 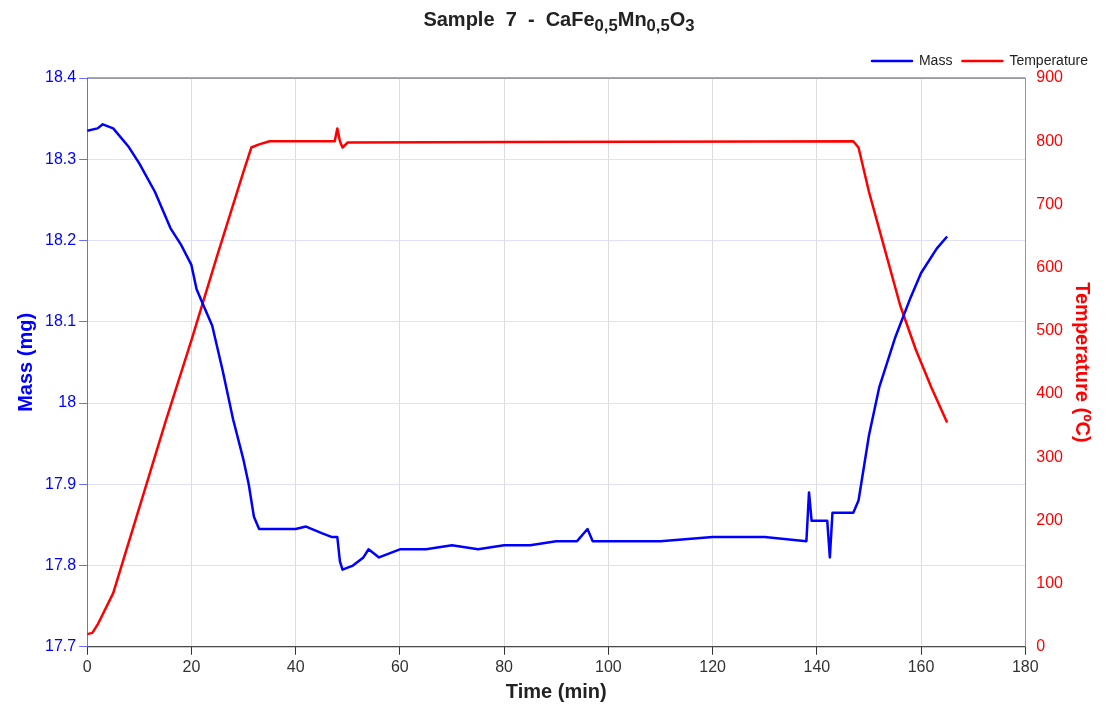 What do you see at coordinates (61, 483) in the screenshot?
I see `y-tick-label: 17.9` at bounding box center [61, 483].